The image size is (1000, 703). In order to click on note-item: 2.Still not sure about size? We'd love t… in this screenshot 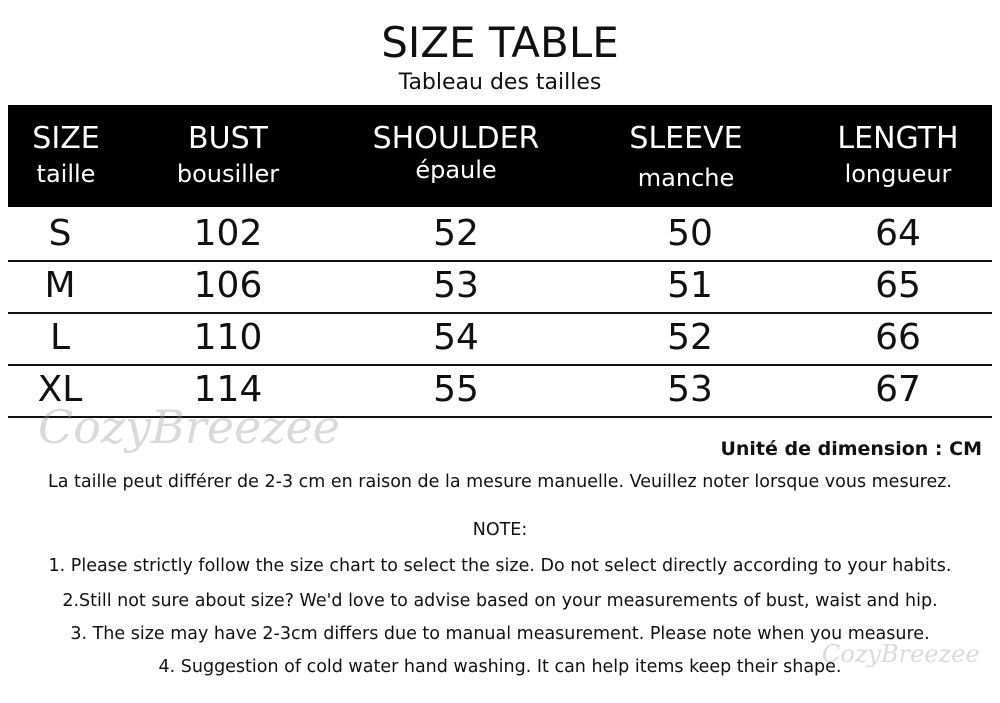, I will do `click(500, 601)`.